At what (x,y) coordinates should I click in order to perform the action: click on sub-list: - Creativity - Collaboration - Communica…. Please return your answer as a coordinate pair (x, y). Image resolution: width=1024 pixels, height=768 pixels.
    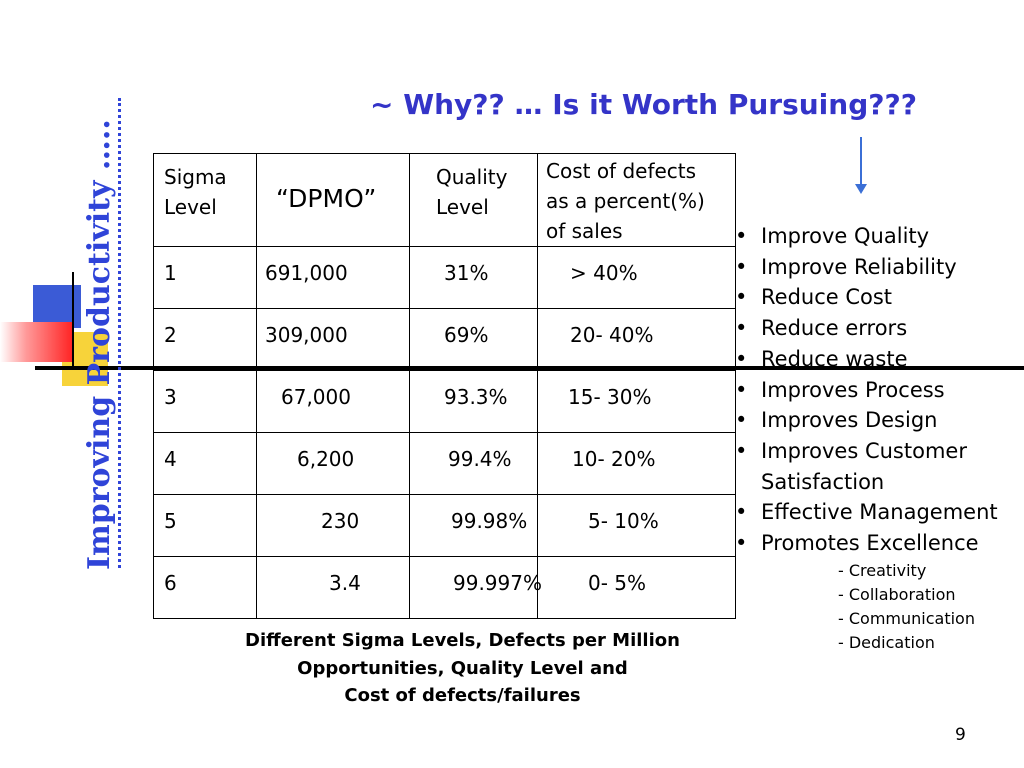
    Looking at the image, I should click on (929, 607).